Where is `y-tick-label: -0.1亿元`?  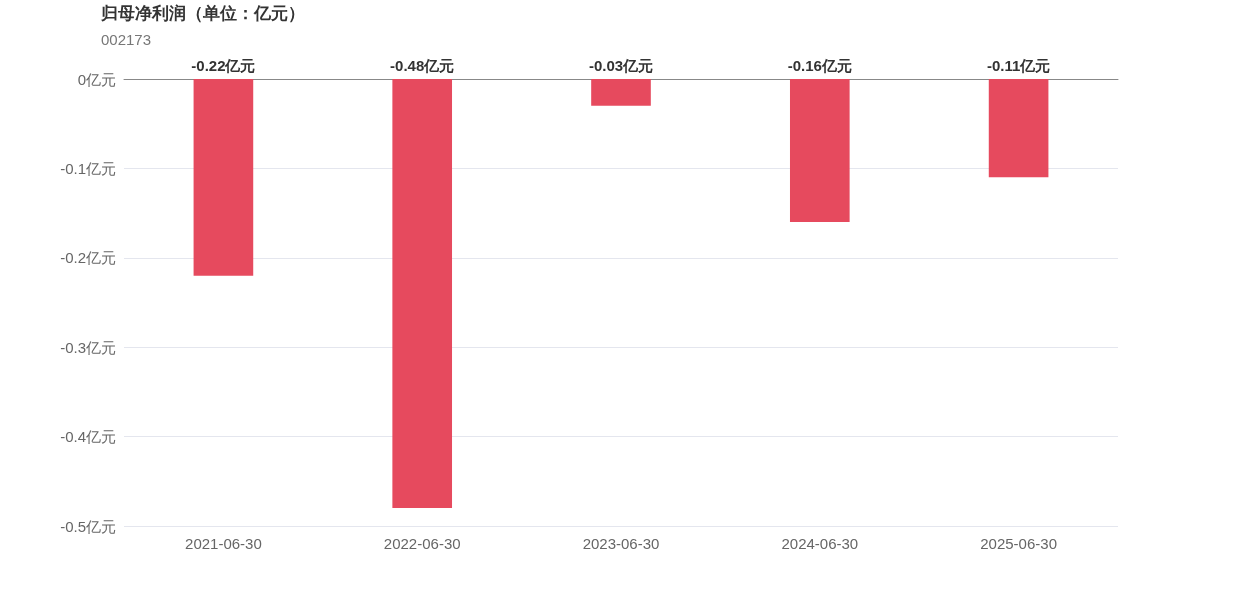 y-tick-label: -0.1亿元 is located at coordinates (88, 168).